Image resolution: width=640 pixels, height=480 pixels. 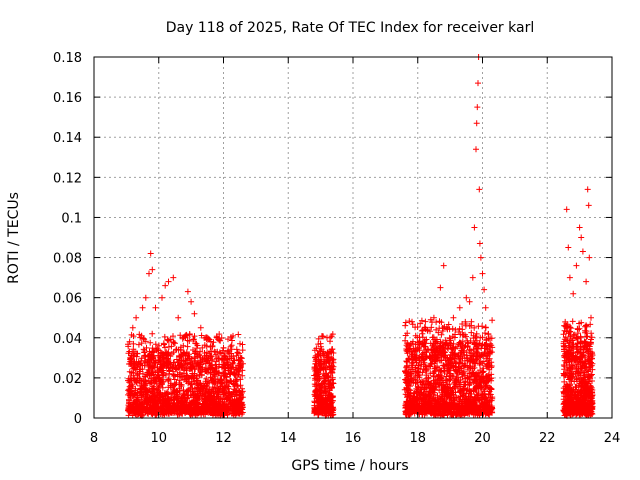 What do you see at coordinates (417, 438) in the screenshot?
I see `x-tick-label: 18` at bounding box center [417, 438].